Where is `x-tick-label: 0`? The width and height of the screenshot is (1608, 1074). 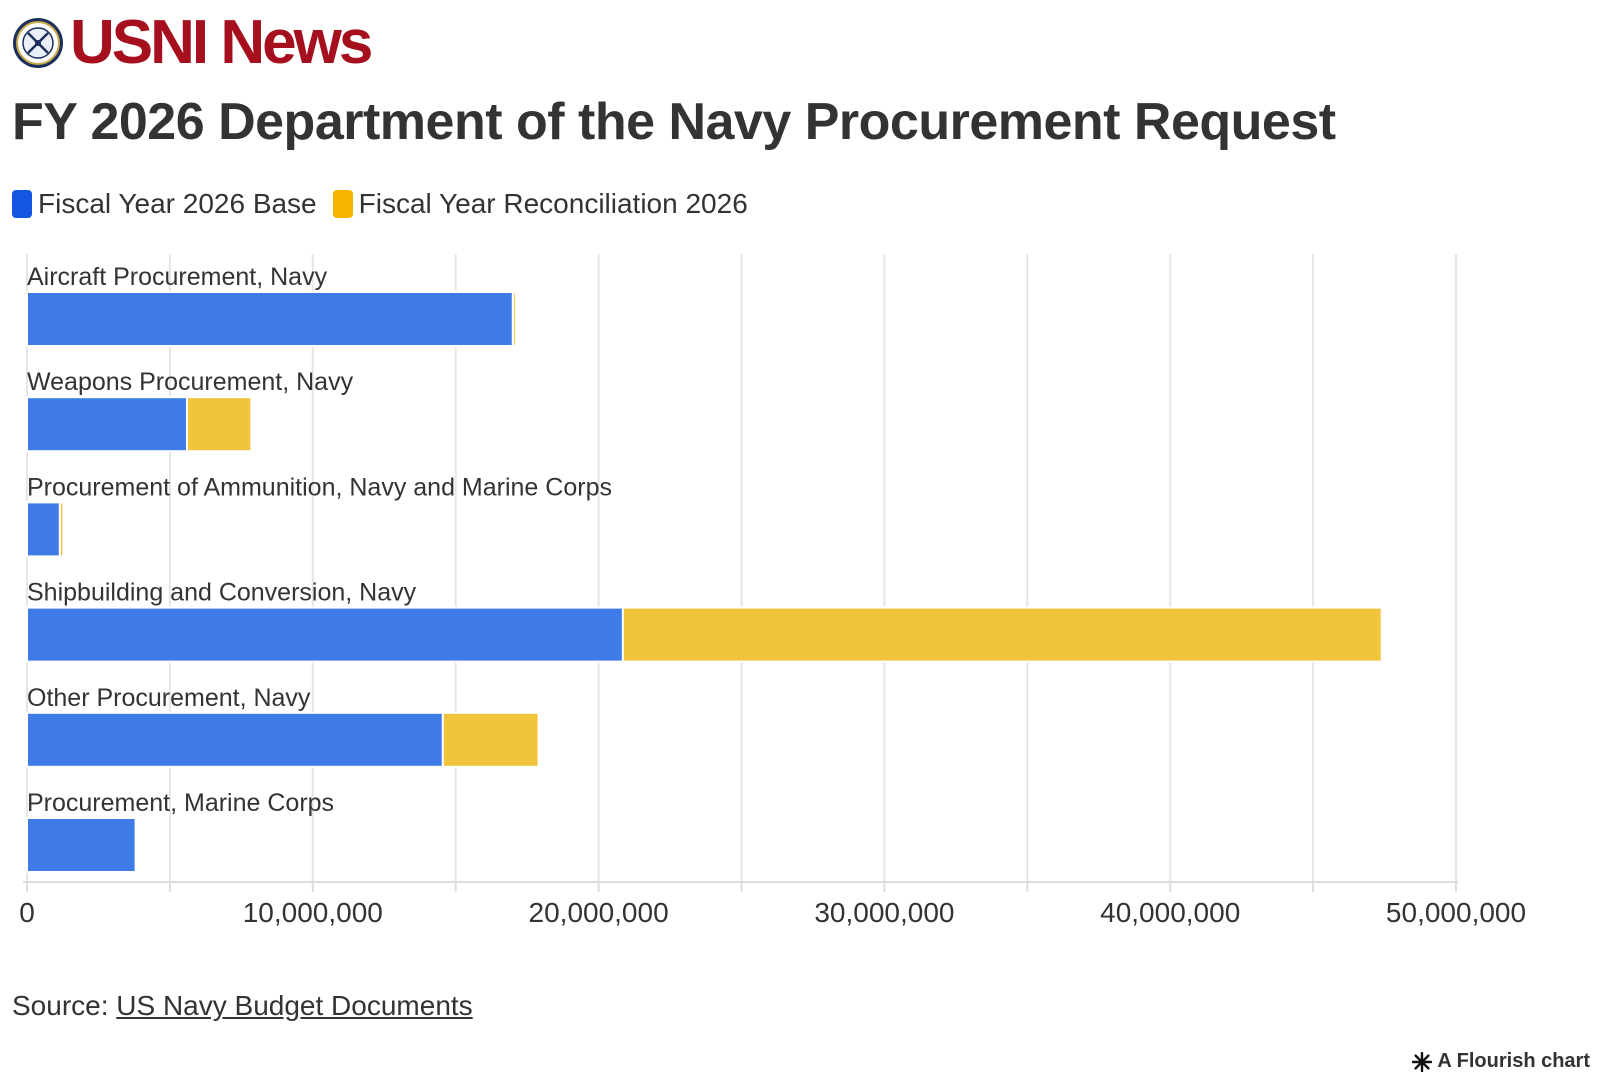 x-tick-label: 0 is located at coordinates (27, 912).